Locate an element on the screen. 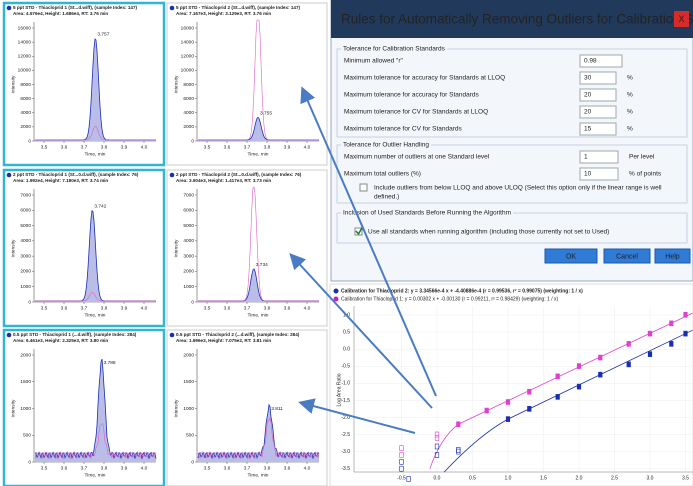  y-tick-label: 500 is located at coordinates (27, 436).